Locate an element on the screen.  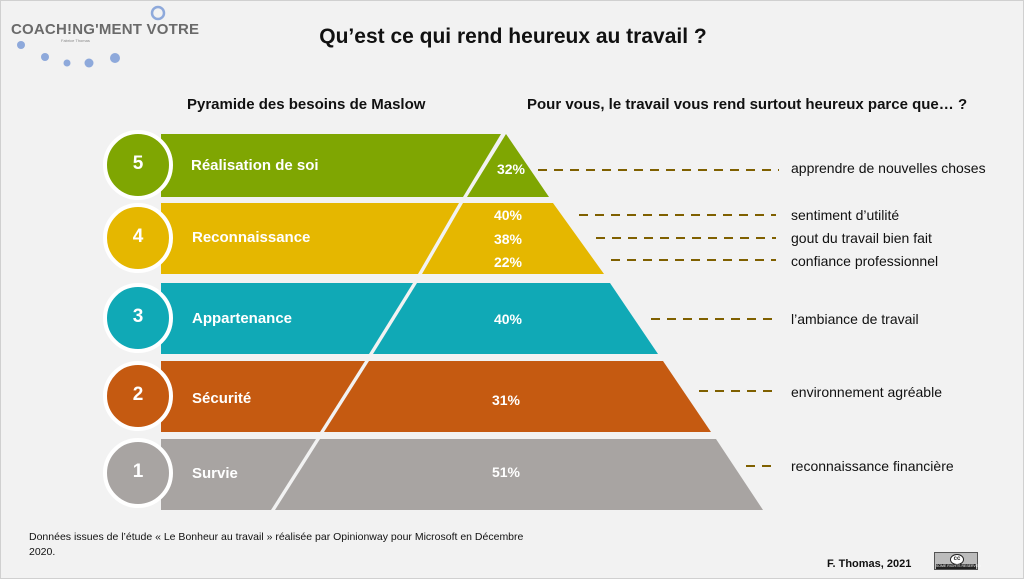
level-4-label: Reconnaissance is located at coordinates (251, 237).